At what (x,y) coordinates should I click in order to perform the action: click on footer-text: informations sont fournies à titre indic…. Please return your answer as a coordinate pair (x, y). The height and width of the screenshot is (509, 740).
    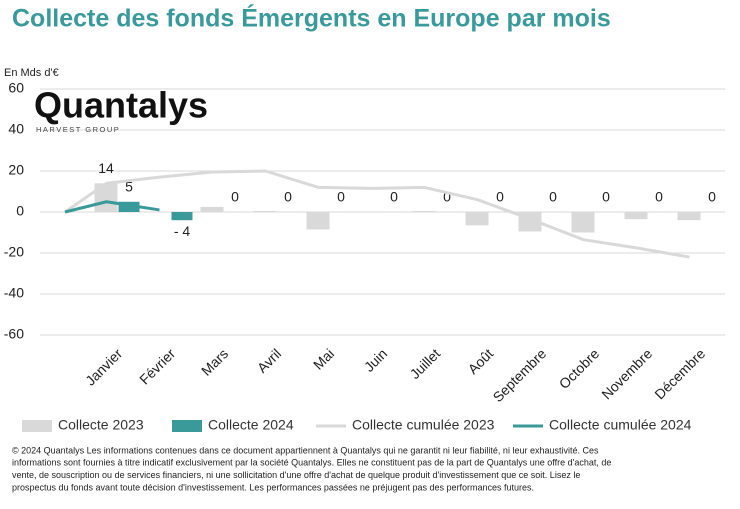
    Looking at the image, I should click on (311, 463).